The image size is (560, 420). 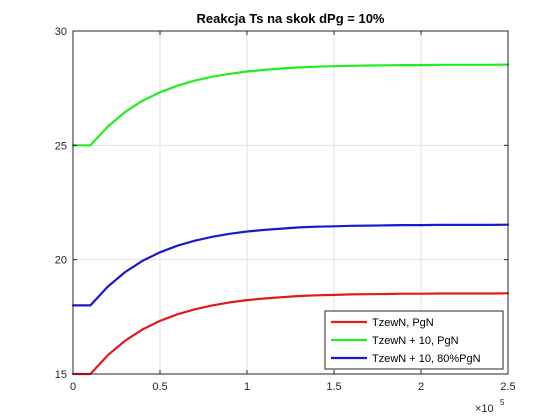 I want to click on x-exponent-power: 5, so click(x=502, y=402).